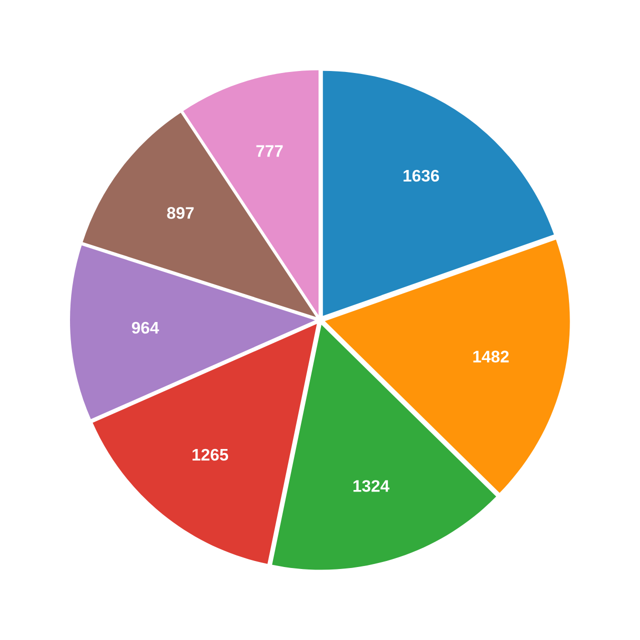 The image size is (640, 640). I want to click on data-label: 1324, so click(371, 486).